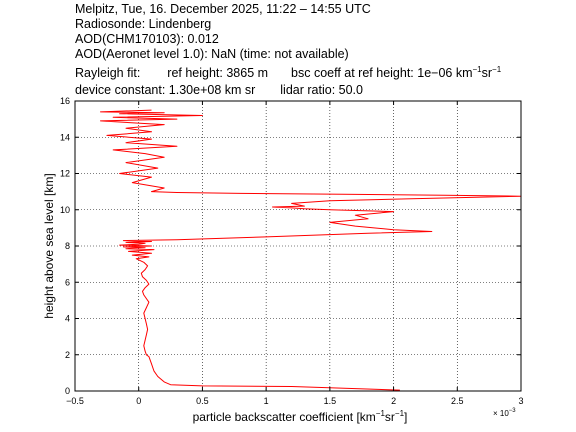 Image resolution: width=576 pixels, height=432 pixels. I want to click on rayleigh-label: Rayleigh fit:, so click(108, 73).